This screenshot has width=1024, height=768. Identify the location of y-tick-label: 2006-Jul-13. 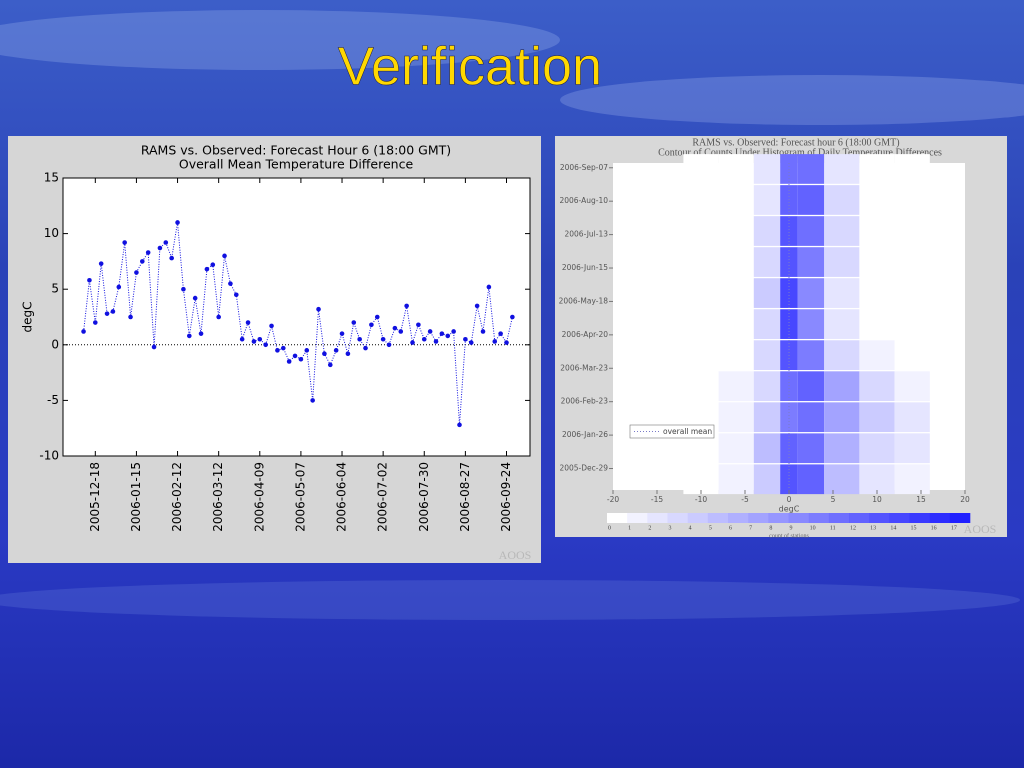
(586, 234).